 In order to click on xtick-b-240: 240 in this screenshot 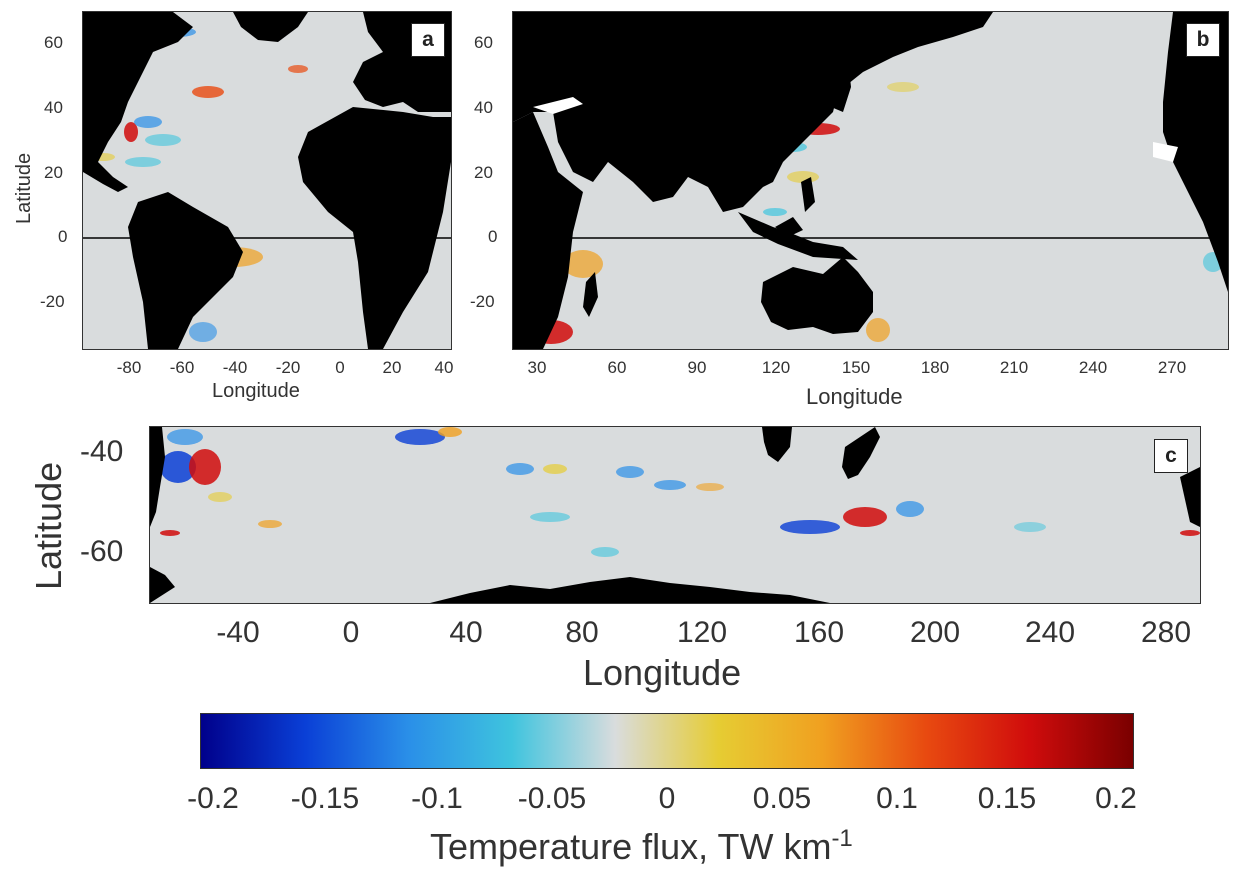, I will do `click(1093, 367)`.